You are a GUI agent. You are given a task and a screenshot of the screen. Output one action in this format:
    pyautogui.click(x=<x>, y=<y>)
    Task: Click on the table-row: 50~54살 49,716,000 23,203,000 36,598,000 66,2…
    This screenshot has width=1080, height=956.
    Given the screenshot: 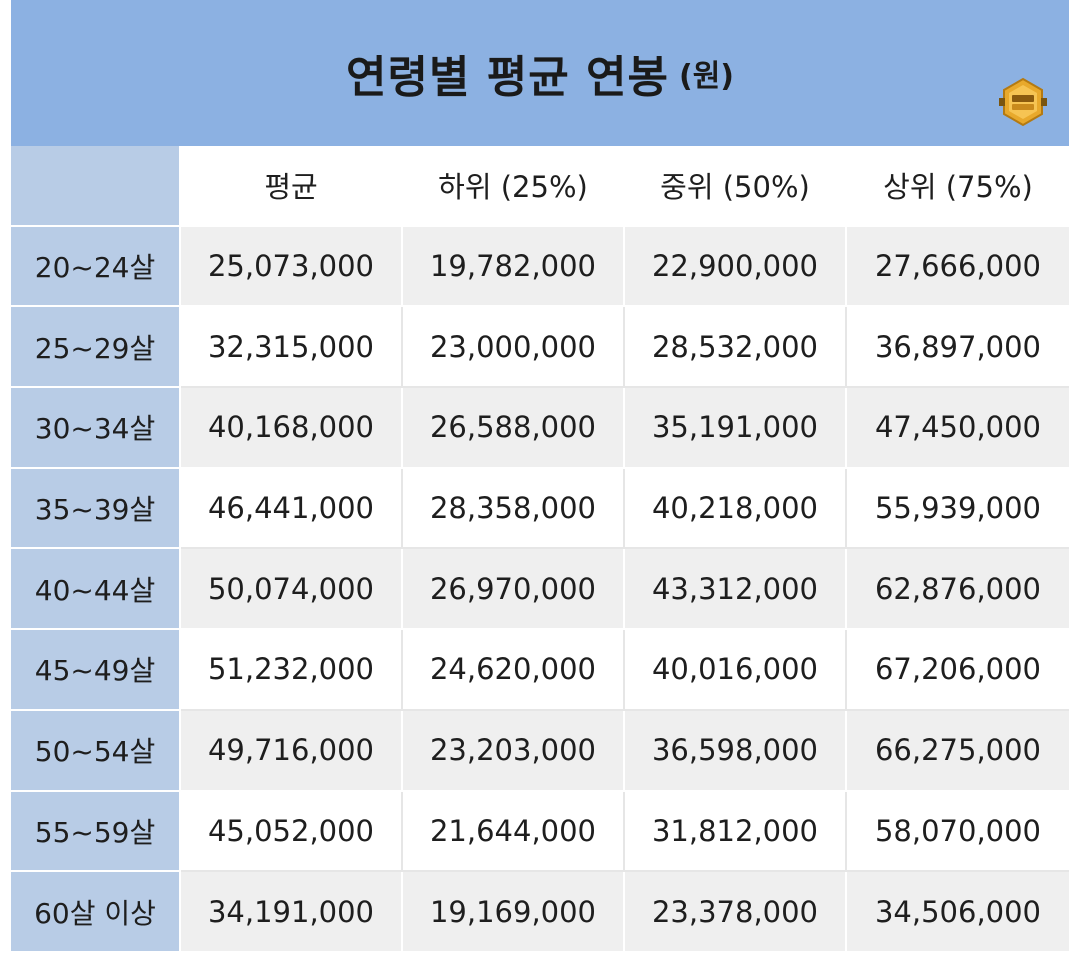 What is the action you would take?
    pyautogui.click(x=540, y=751)
    